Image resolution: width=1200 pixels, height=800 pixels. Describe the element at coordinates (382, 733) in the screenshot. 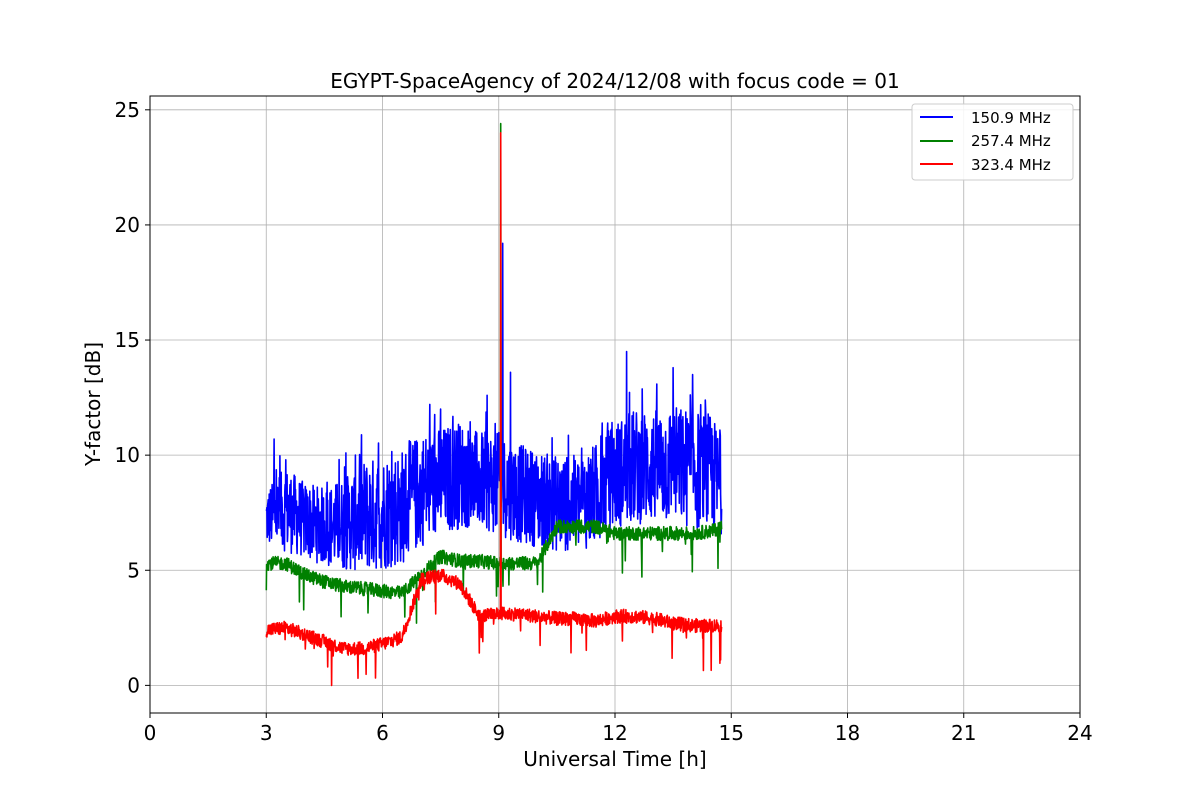

I see `x-tick-label: 6` at that location.